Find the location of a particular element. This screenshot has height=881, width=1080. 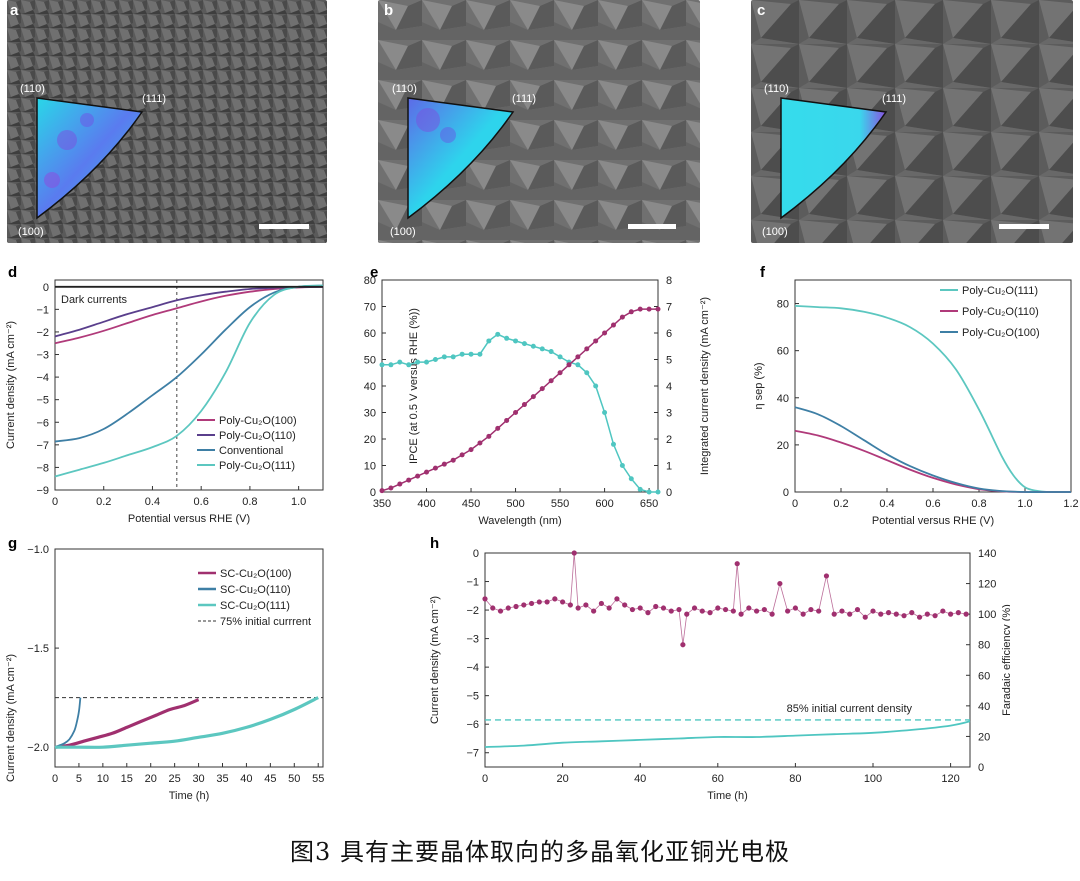

legend-label: SC-Cu₂O(111) is located at coordinates (255, 606).